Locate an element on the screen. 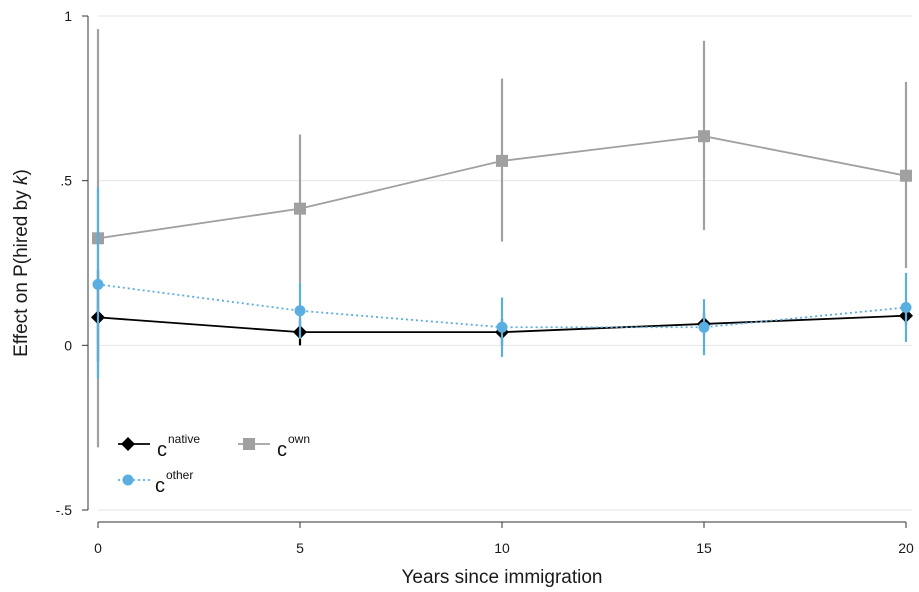 The width and height of the screenshot is (919, 592). x-tick-label-1: 5 is located at coordinates (300, 548).